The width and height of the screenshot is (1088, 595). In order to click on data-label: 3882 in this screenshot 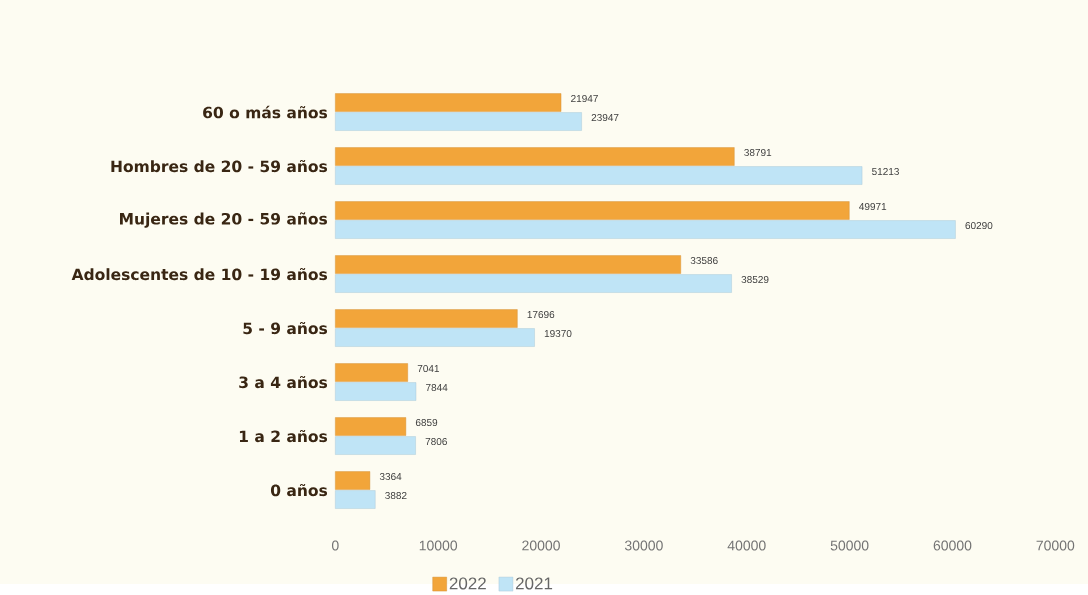, I will do `click(396, 496)`.